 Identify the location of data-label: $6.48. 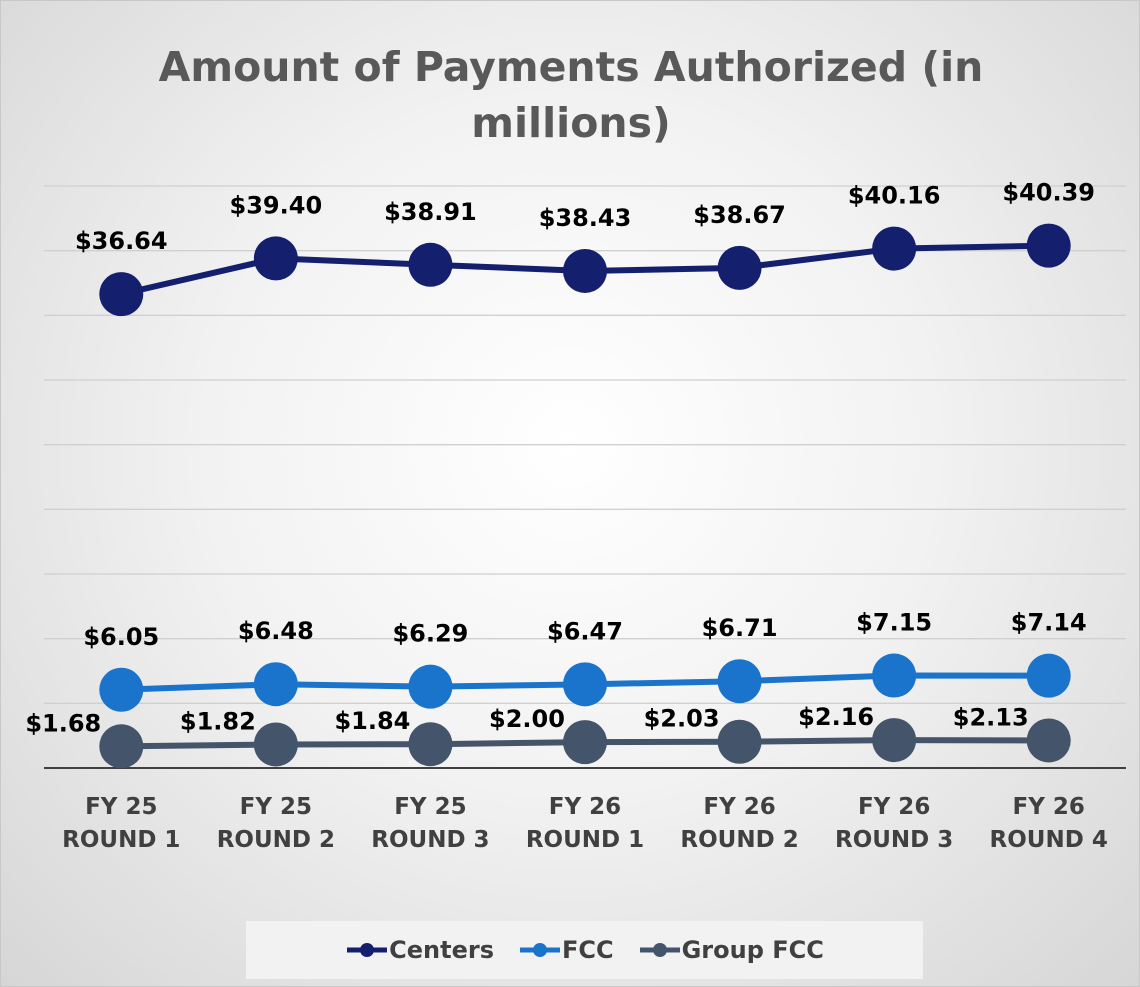
(276, 631).